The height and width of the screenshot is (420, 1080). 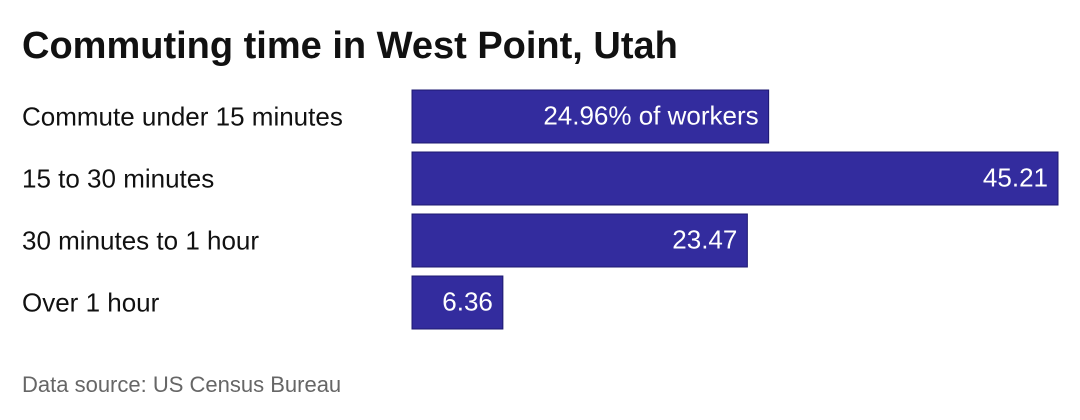 I want to click on source-note: Data source: US Census Bureau, so click(x=181, y=384).